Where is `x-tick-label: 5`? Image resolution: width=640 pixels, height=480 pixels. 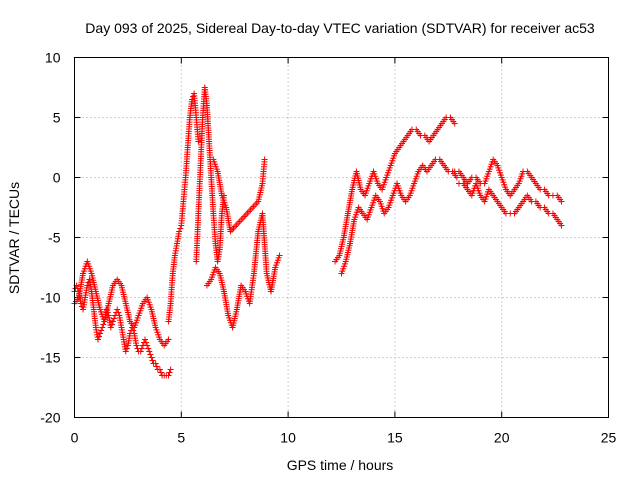
x-tick-label: 5 is located at coordinates (181, 438).